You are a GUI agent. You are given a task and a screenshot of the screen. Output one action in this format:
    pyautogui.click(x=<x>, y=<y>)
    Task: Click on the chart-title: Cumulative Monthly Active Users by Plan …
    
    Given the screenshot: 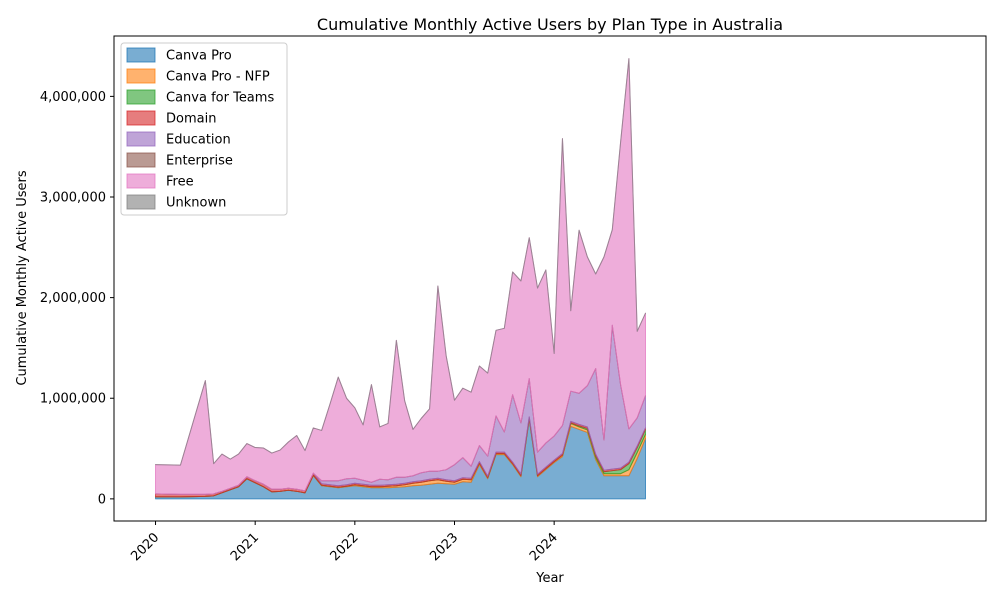 What is the action you would take?
    pyautogui.click(x=550, y=24)
    